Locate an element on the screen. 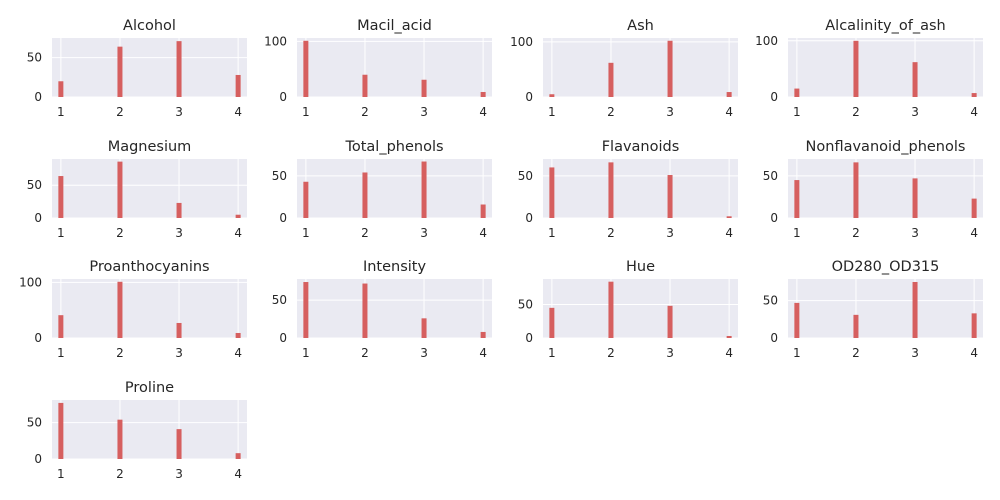  histogram-panel: Intensity 1 2 3 4 0 50 is located at coordinates (382, 309).